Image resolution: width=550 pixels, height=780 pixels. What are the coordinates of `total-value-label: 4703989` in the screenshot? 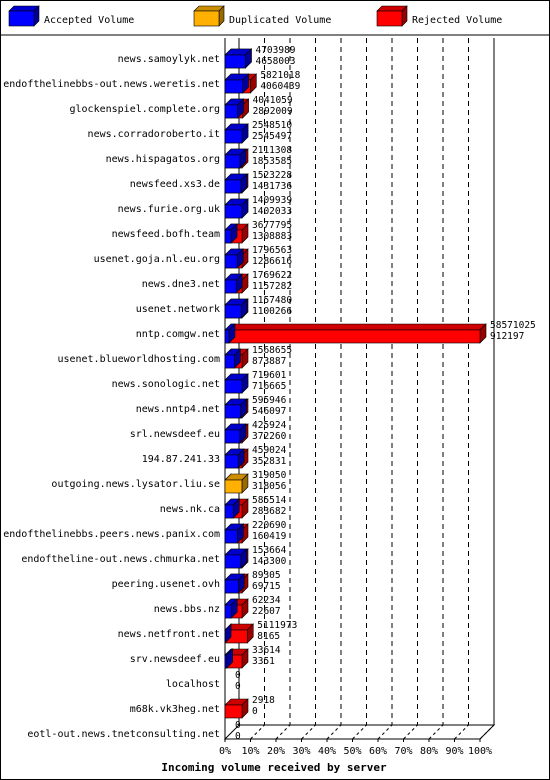 It's located at (275, 50).